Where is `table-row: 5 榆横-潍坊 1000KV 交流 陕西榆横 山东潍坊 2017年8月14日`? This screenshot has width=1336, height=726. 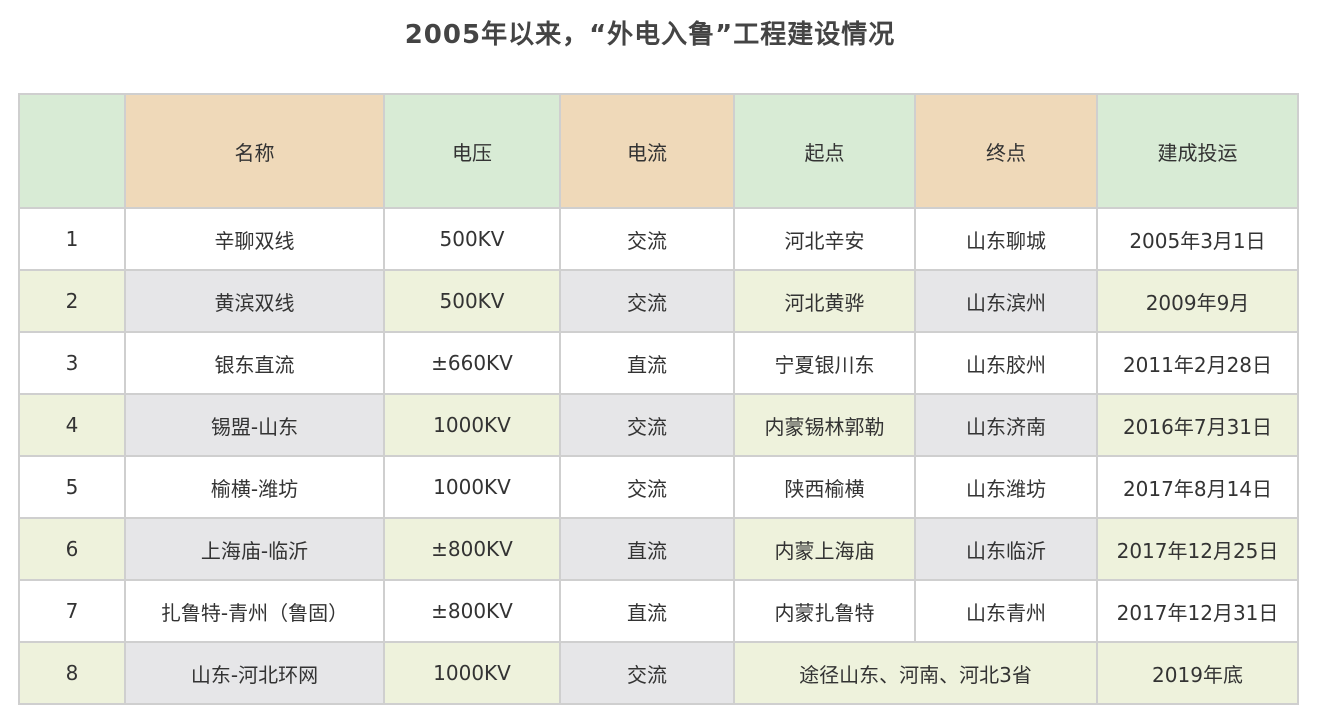
table-row: 5 榆横-潍坊 1000KV 交流 陕西榆横 山东潍坊 2017年8月14日 is located at coordinates (658, 487).